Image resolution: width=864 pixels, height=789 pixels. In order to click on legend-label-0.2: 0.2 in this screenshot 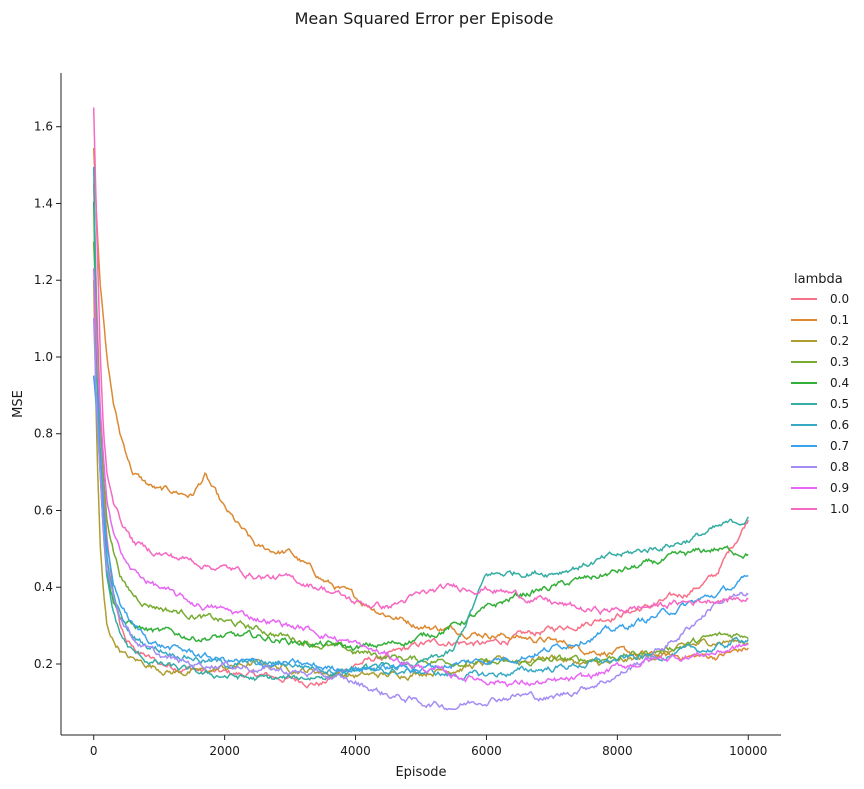, I will do `click(839, 341)`.